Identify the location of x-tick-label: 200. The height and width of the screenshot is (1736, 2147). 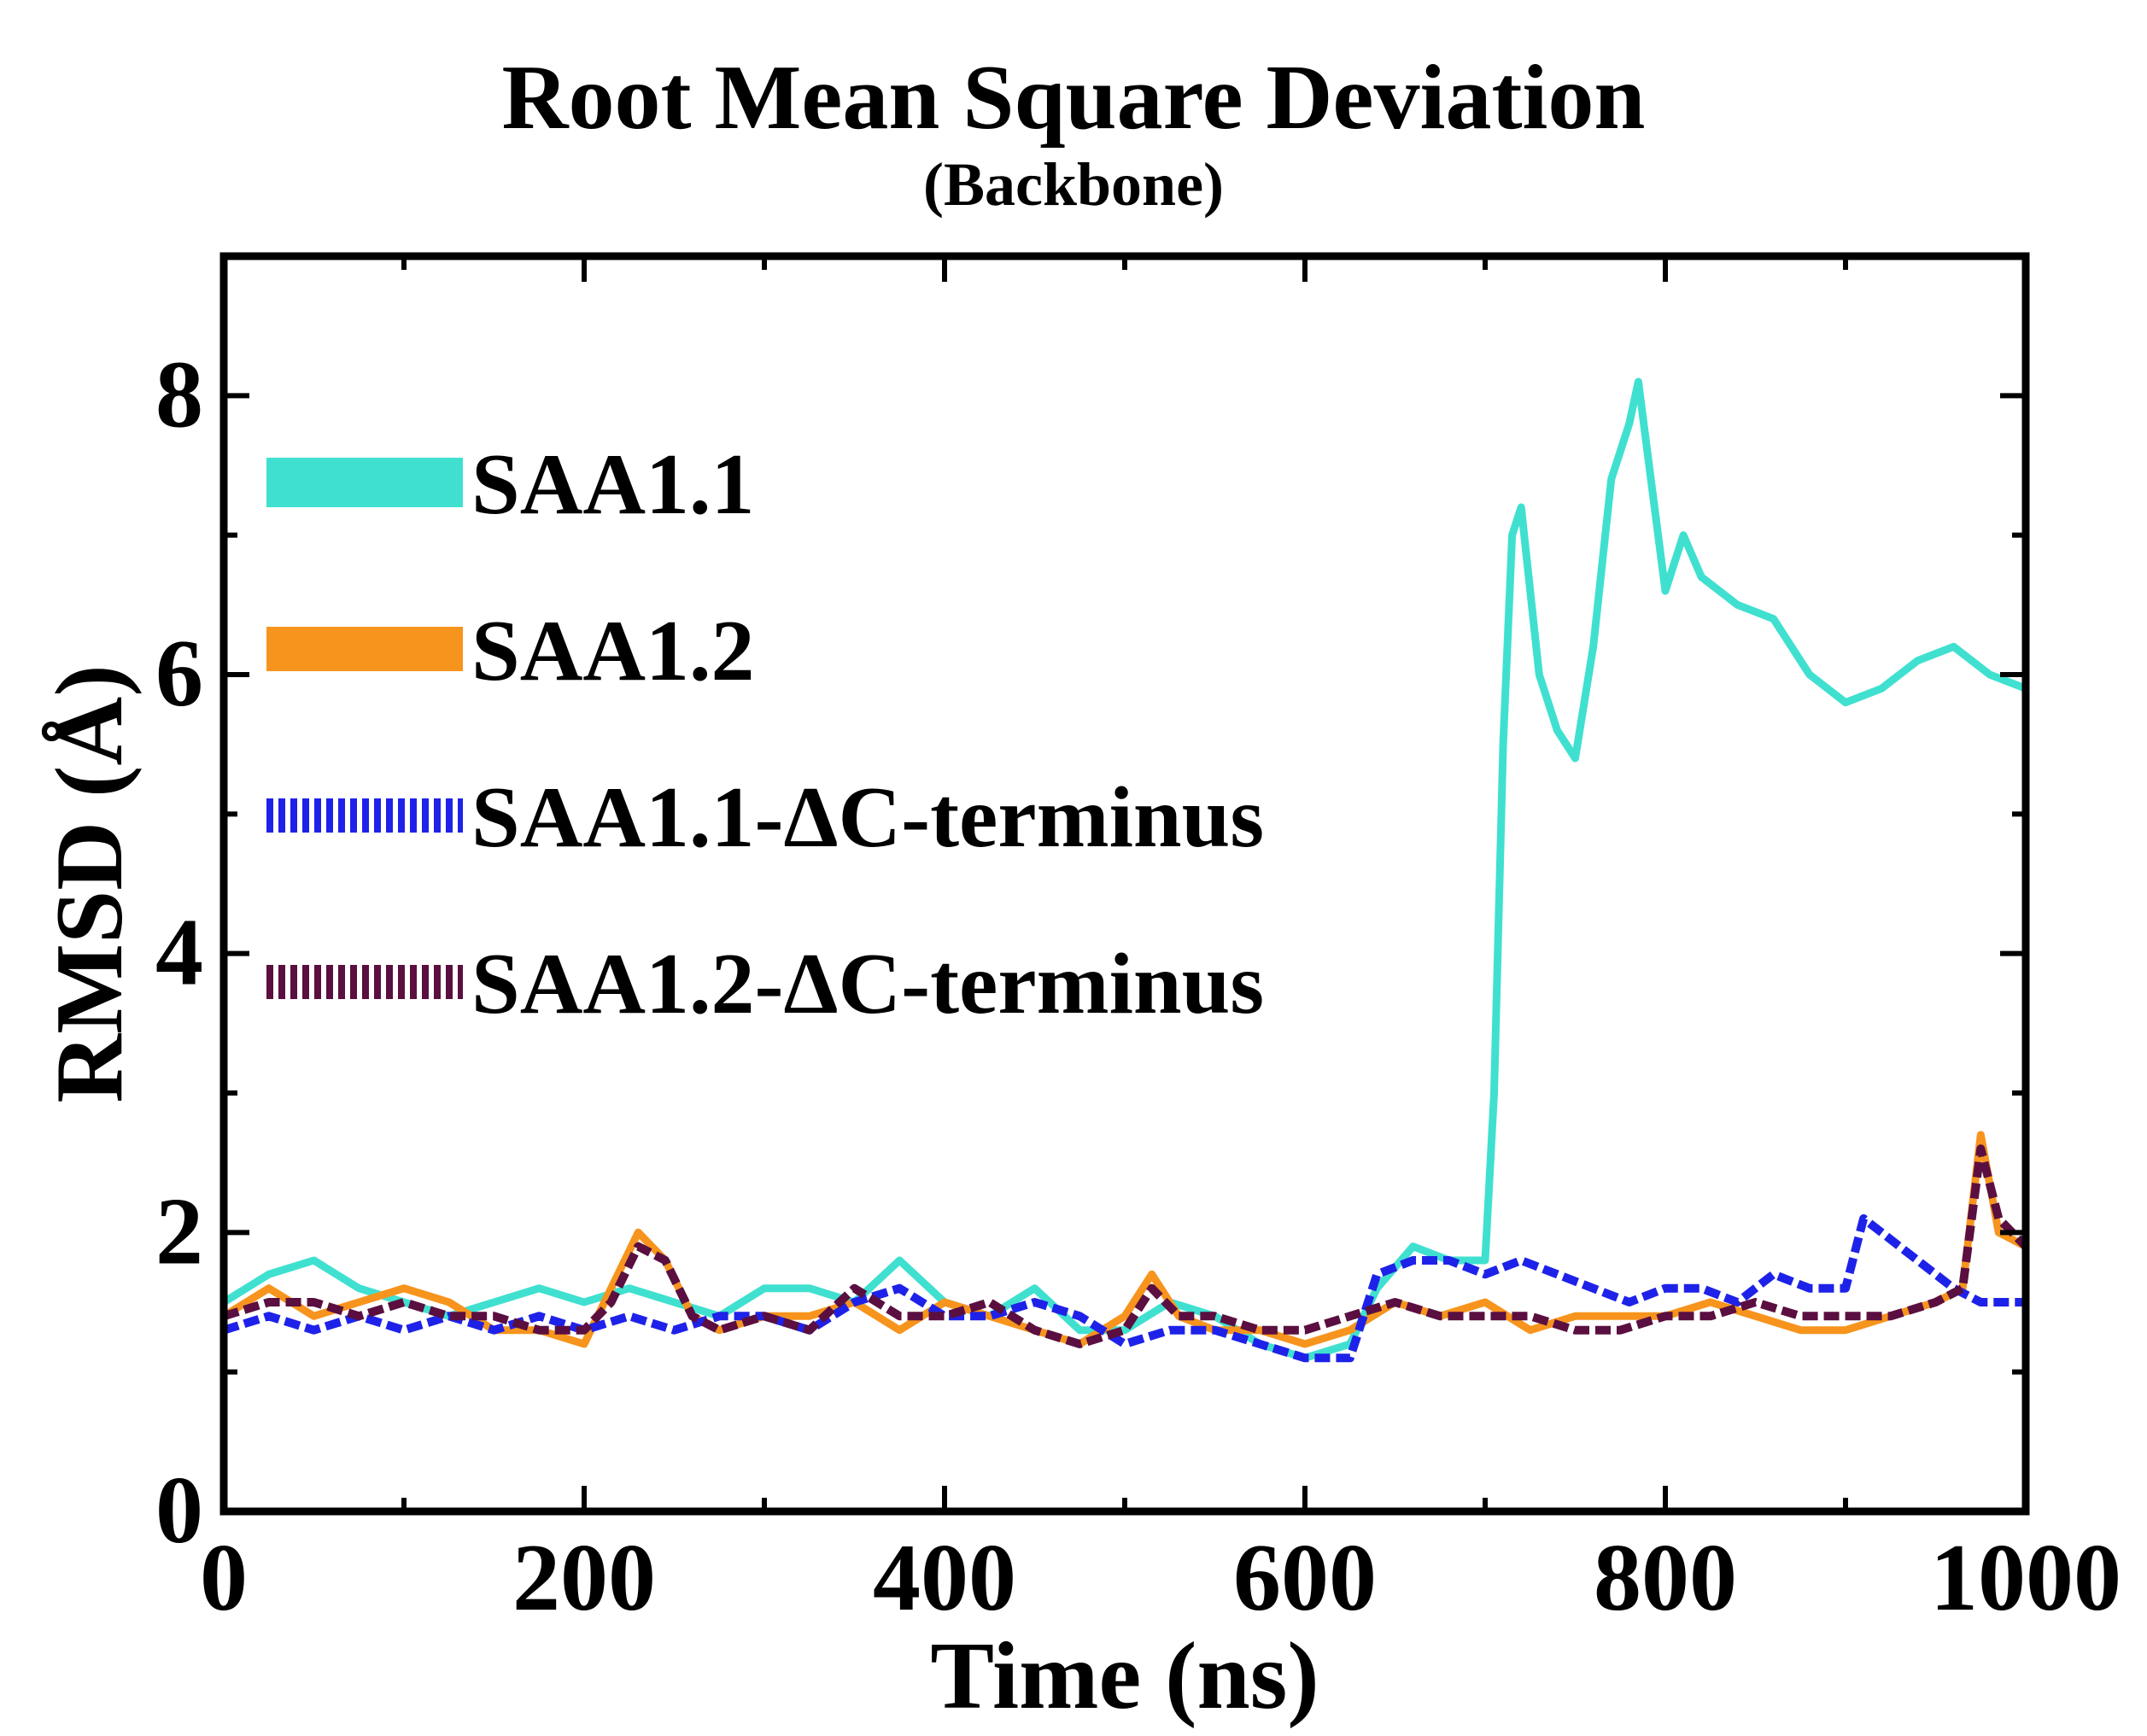
(584, 1578).